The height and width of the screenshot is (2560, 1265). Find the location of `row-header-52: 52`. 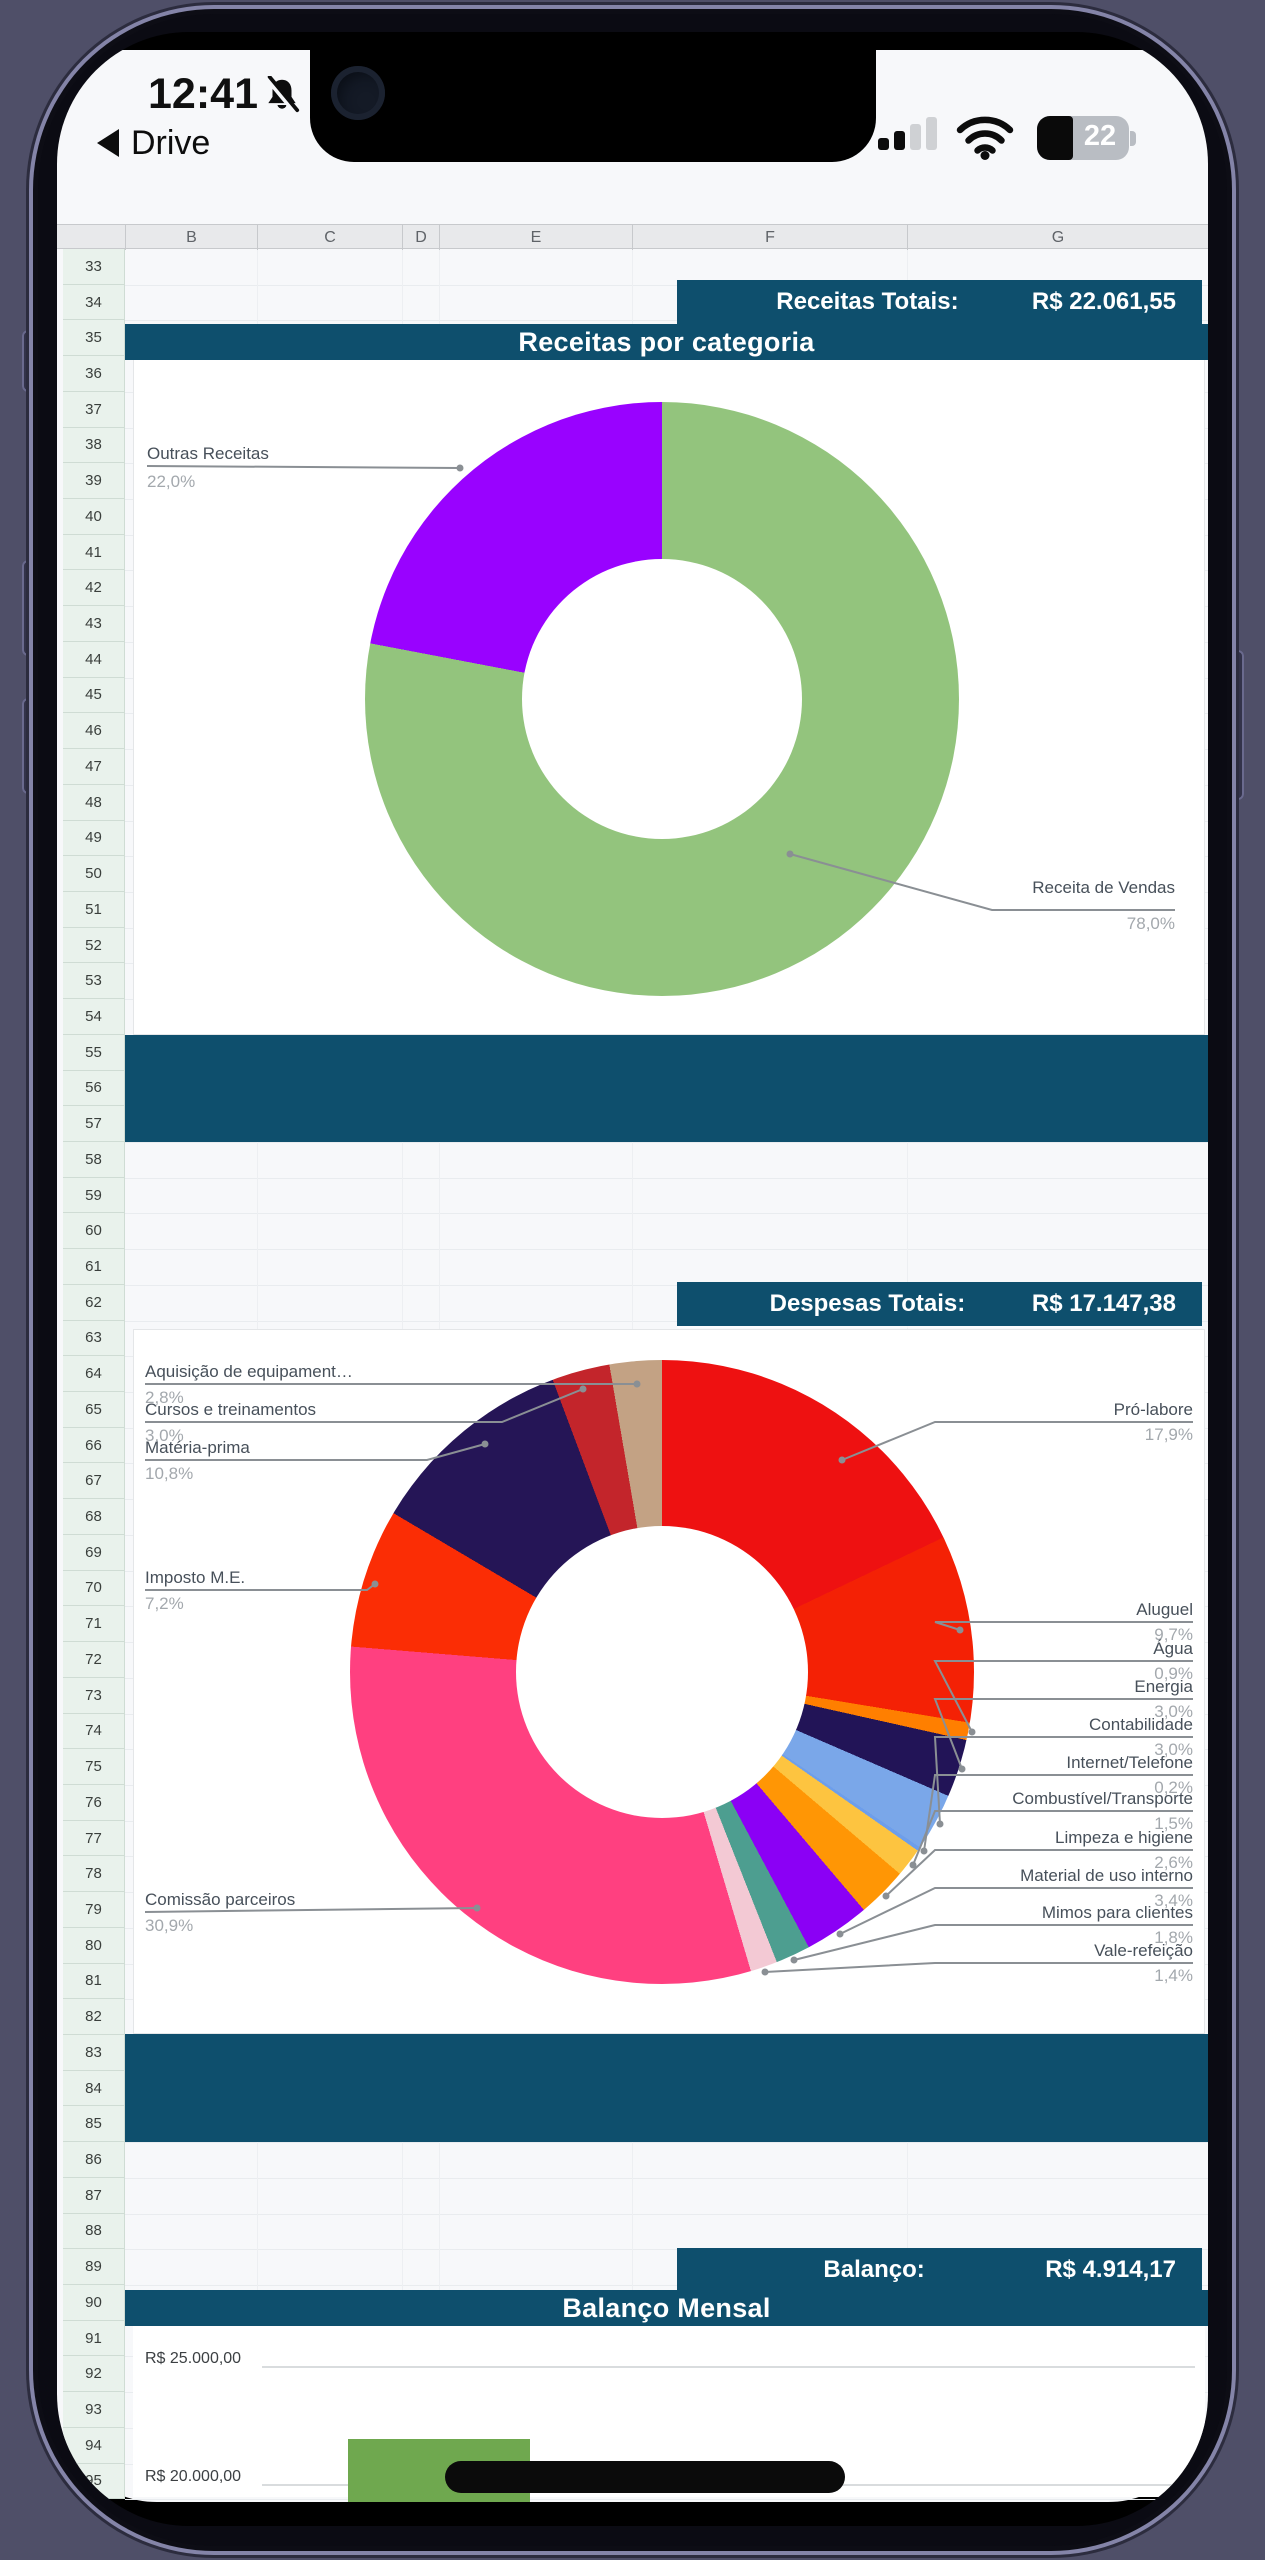

row-header-52: 52 is located at coordinates (94, 945).